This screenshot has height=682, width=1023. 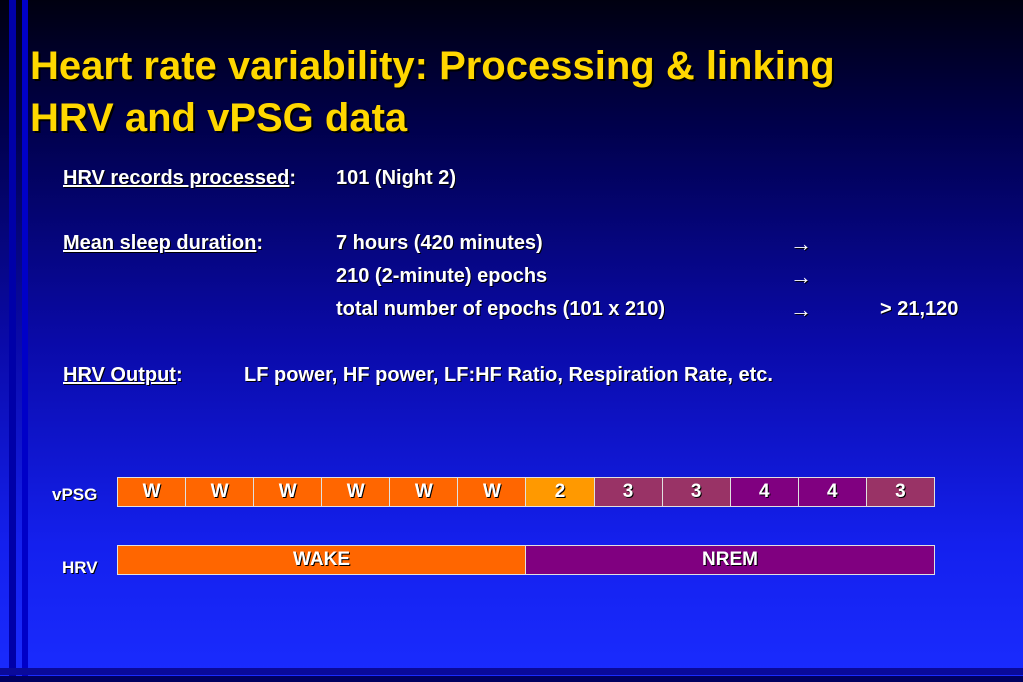 I want to click on sleep-duration-line: Mean sleep duration:, so click(x=163, y=243).